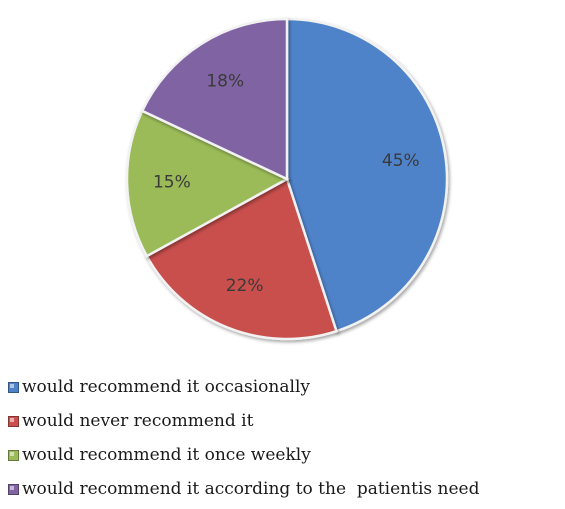  Describe the element at coordinates (172, 183) in the screenshot. I see `slice-value-label: 15%` at that location.